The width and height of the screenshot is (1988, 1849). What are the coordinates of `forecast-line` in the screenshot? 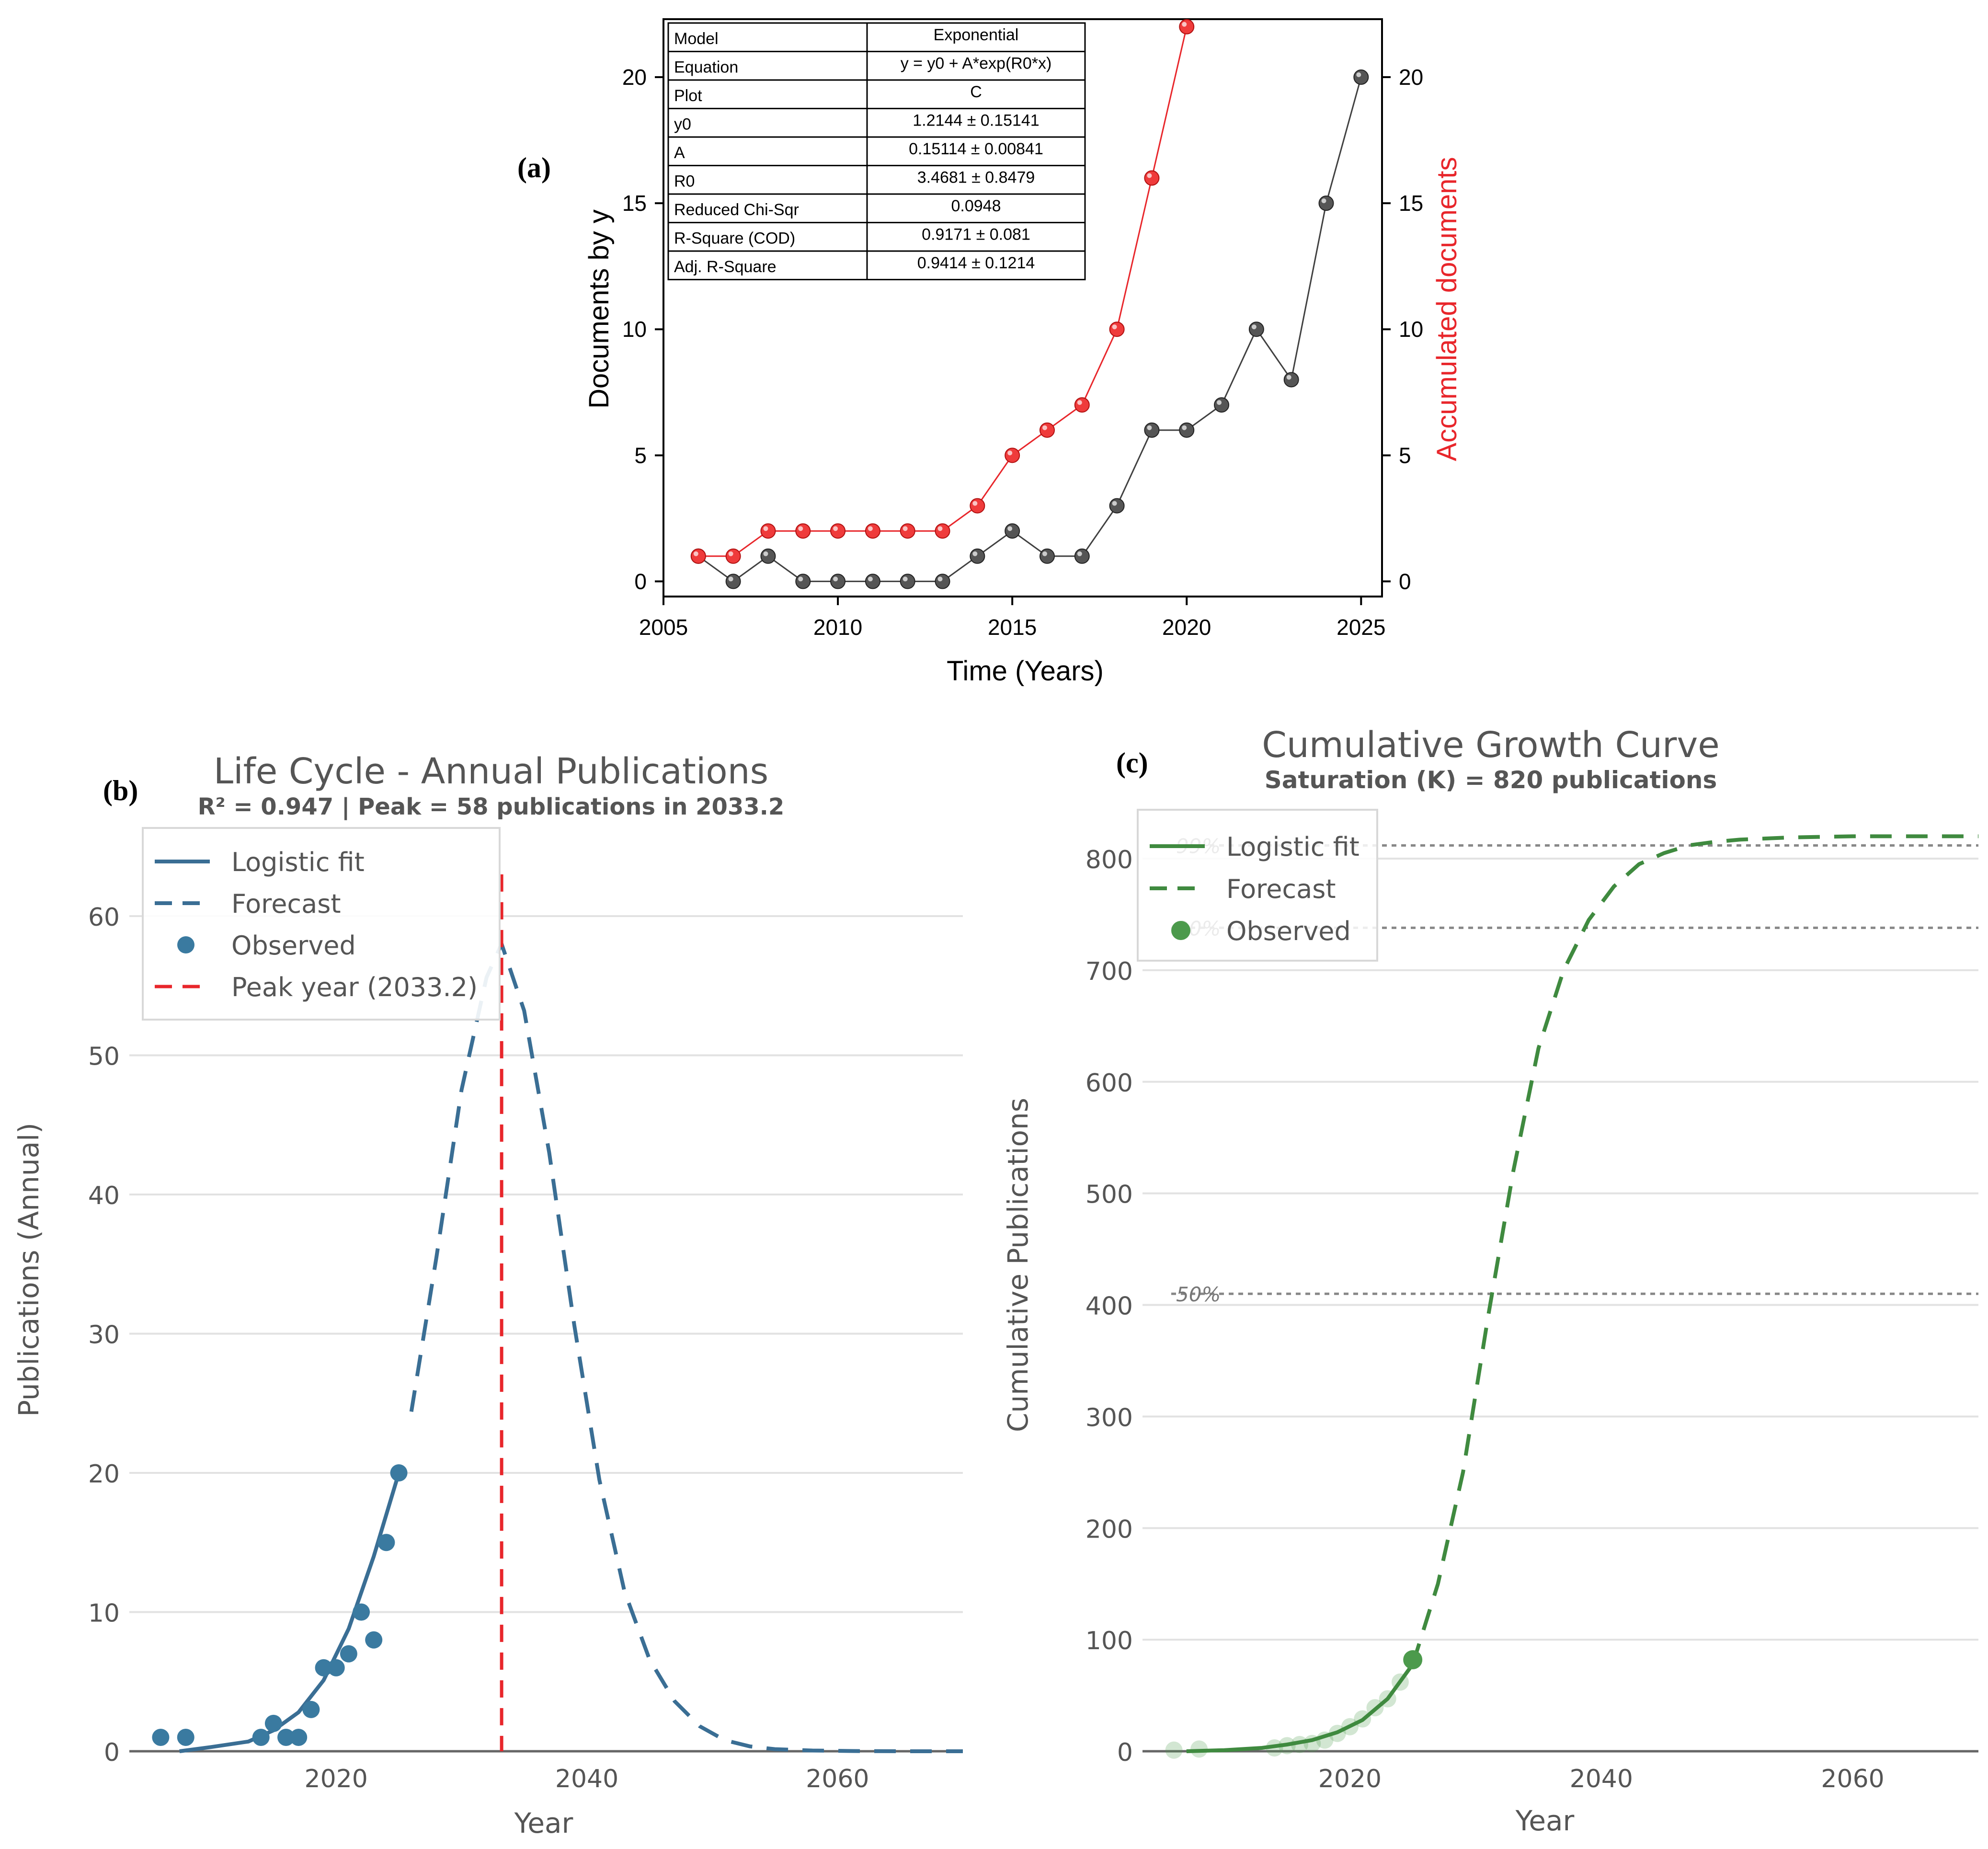 It's located at (686, 1346).